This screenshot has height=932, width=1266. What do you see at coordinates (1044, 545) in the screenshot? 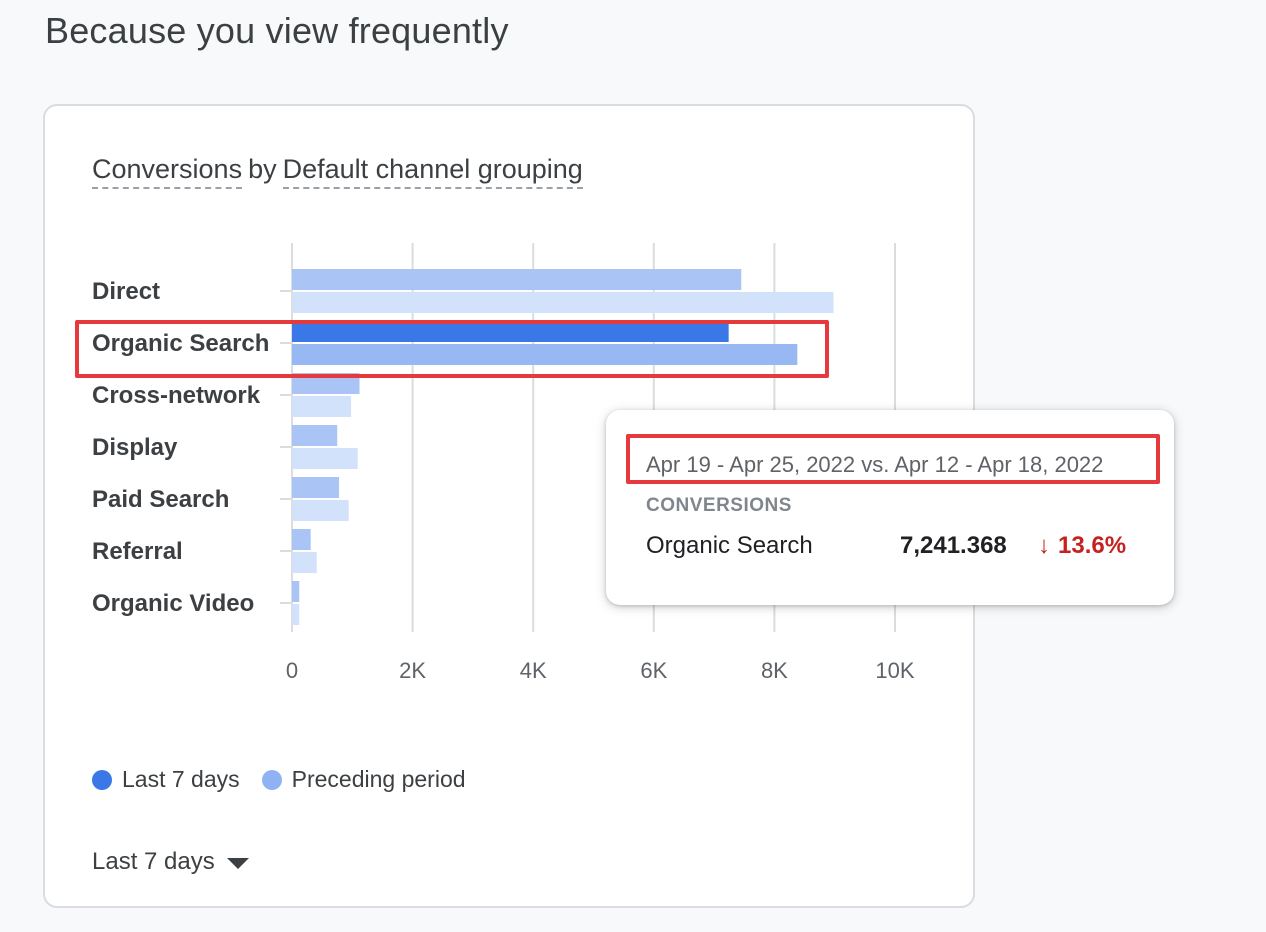
I see `arrow-down-icon: ↓` at bounding box center [1044, 545].